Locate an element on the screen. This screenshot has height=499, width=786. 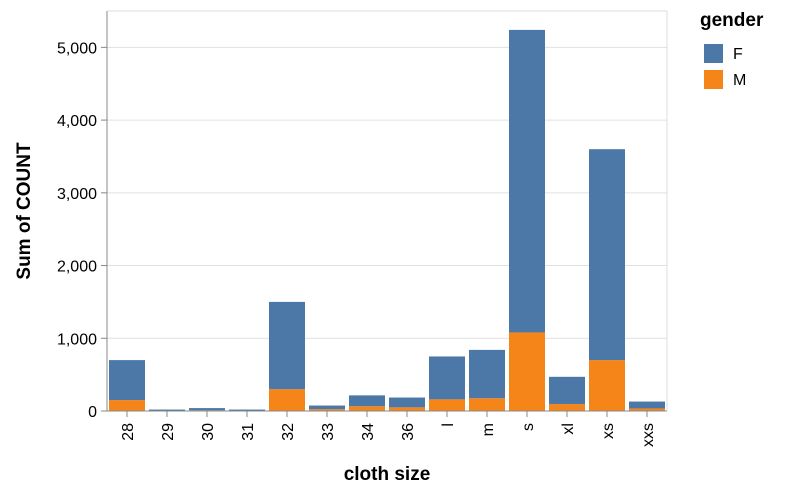
legend-title: gender is located at coordinates (732, 20).